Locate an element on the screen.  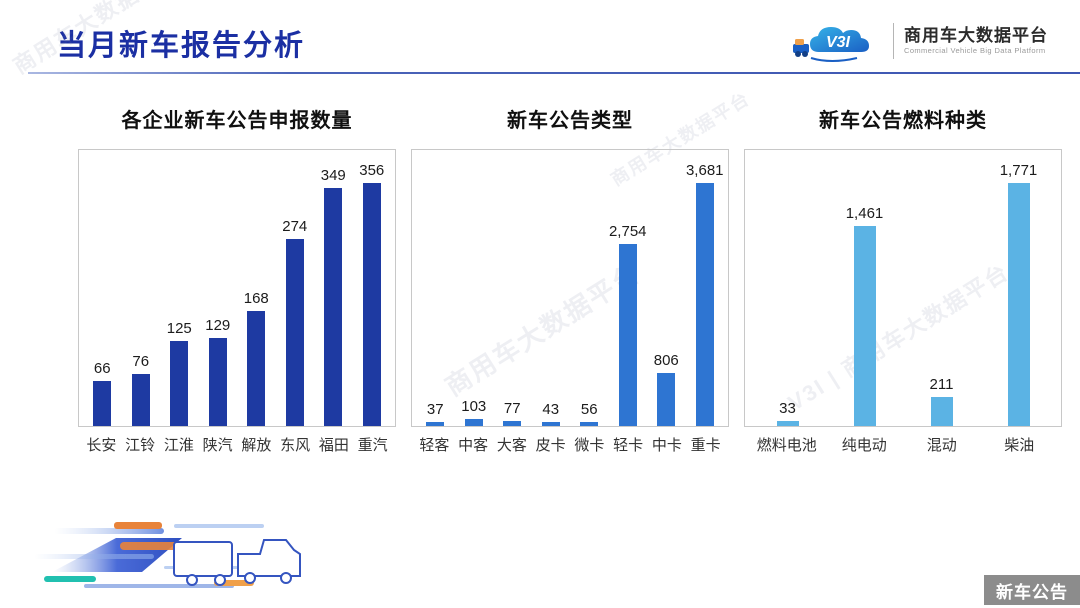
category-label: 重卡 is located at coordinates (705, 445).